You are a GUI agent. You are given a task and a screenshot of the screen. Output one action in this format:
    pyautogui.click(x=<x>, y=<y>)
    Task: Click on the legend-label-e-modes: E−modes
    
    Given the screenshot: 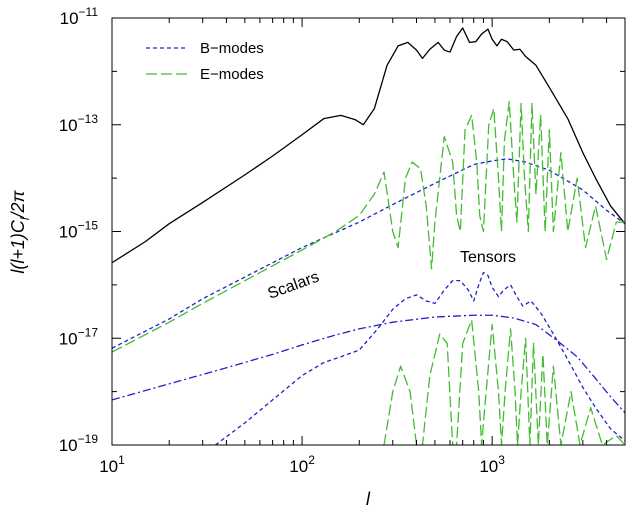 What is the action you would take?
    pyautogui.click(x=232, y=74)
    